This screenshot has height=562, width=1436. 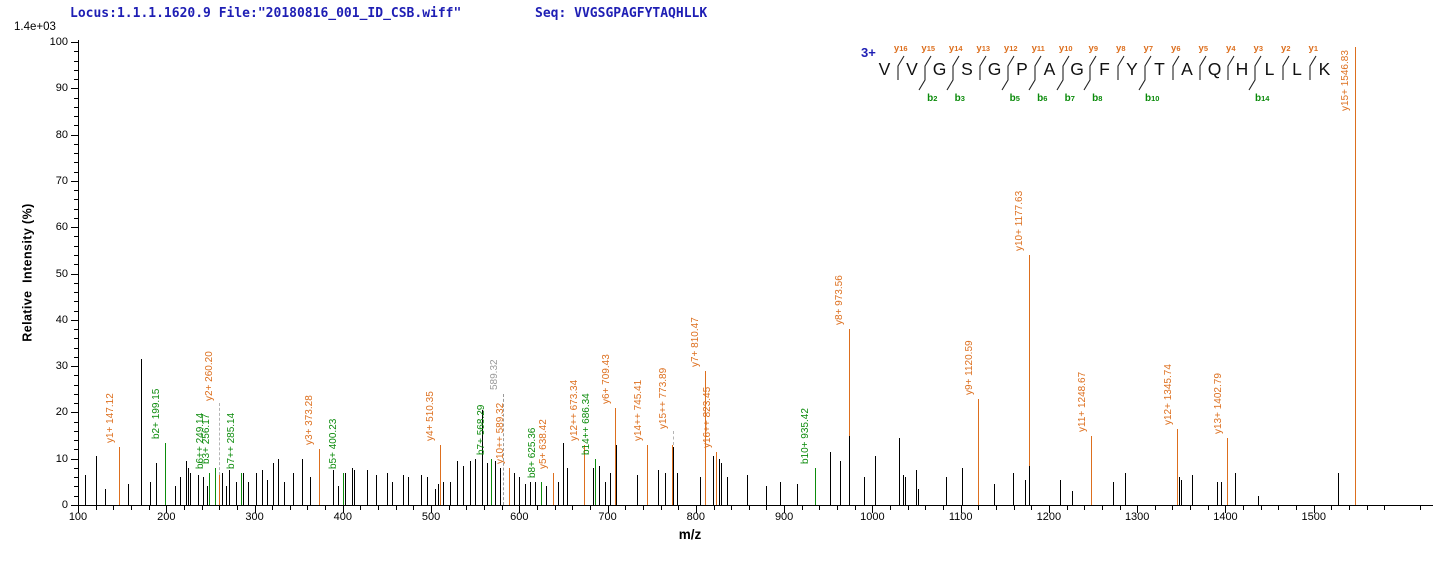 I want to click on x-tick-label: 1300, so click(x=1137, y=517).